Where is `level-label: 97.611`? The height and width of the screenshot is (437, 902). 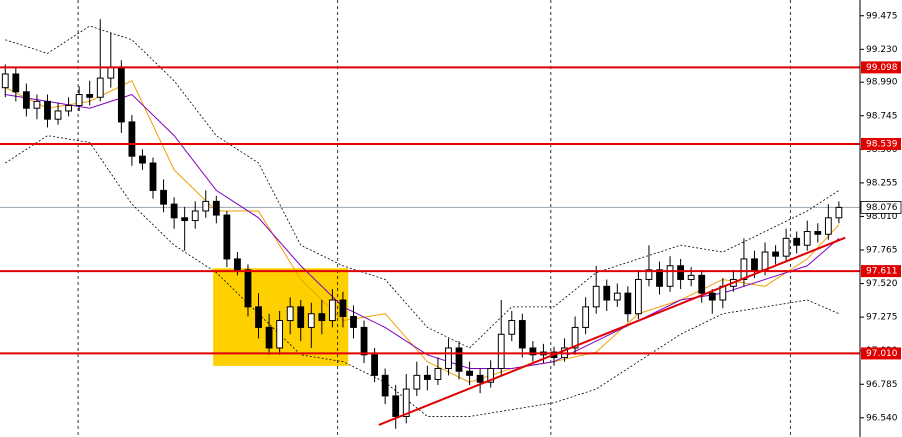
level-label: 97.611 is located at coordinates (882, 272).